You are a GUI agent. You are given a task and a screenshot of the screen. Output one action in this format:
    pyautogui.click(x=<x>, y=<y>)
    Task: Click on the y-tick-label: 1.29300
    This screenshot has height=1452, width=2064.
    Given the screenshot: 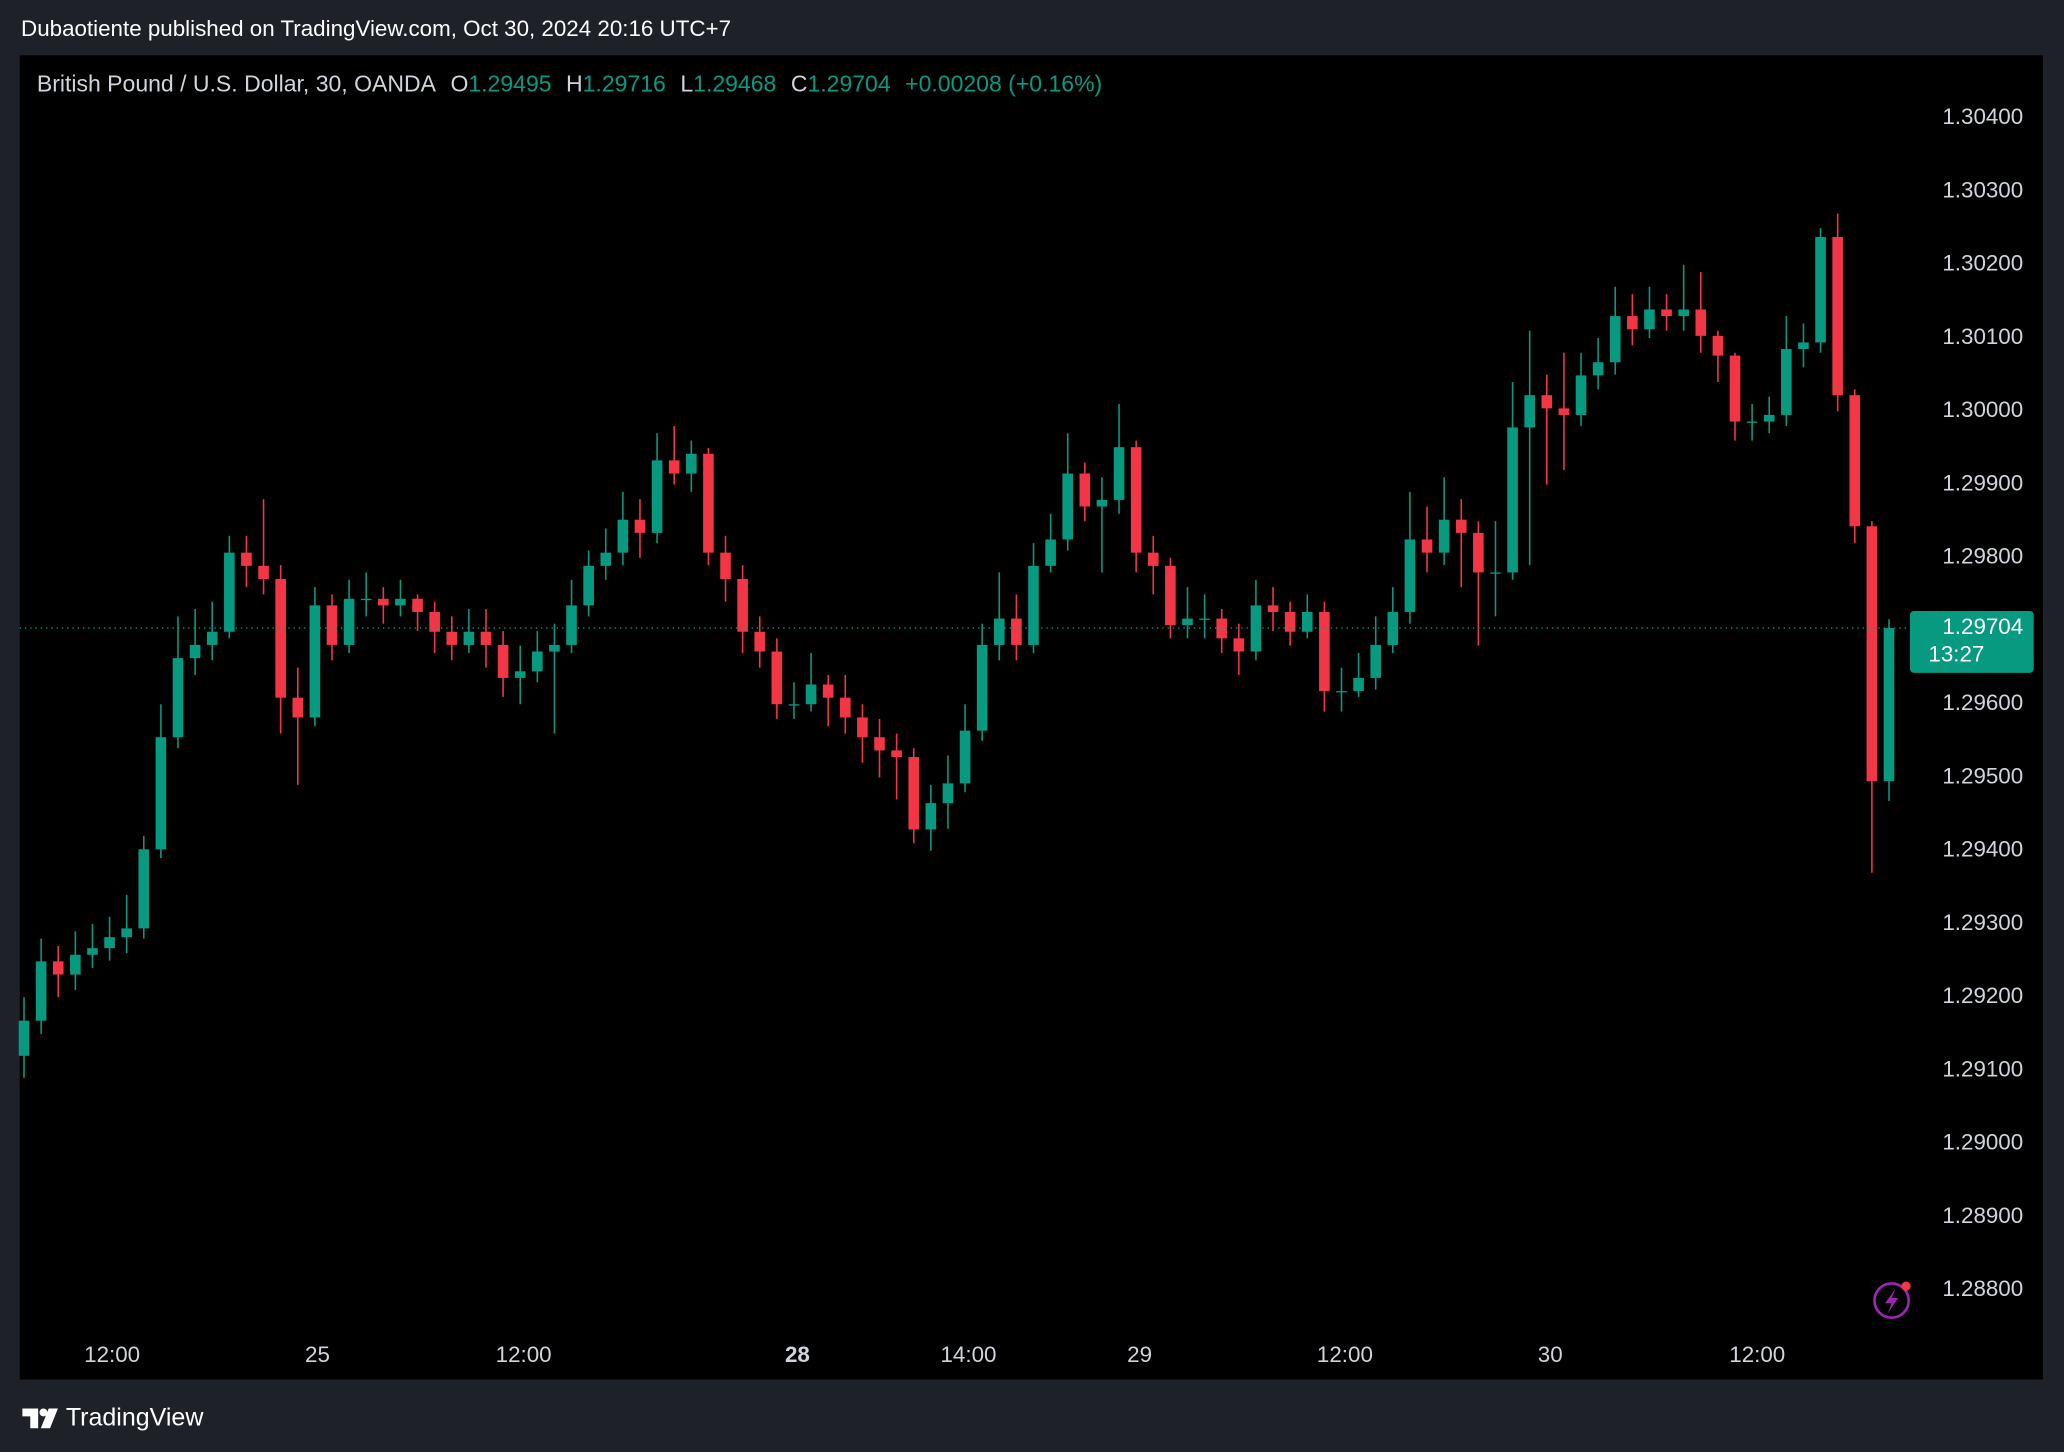 What is the action you would take?
    pyautogui.click(x=1982, y=922)
    